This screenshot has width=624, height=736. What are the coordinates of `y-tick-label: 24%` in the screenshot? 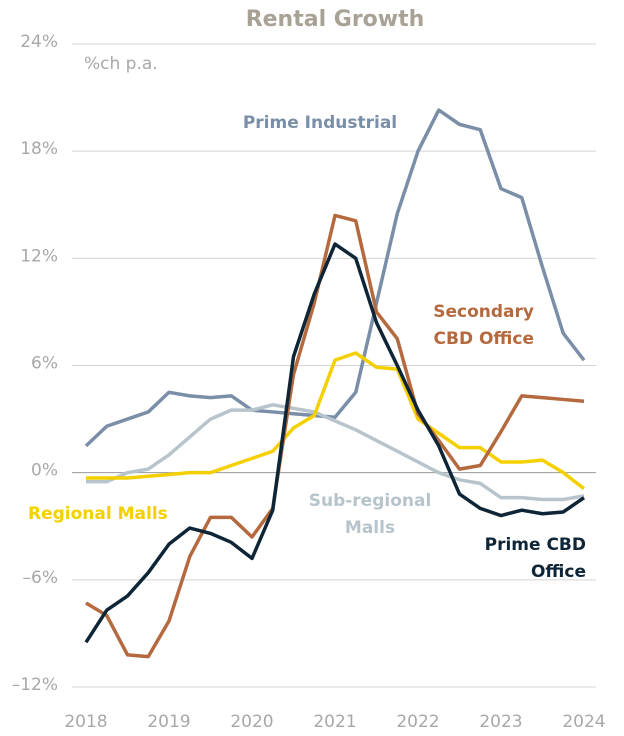 It's located at (39, 42).